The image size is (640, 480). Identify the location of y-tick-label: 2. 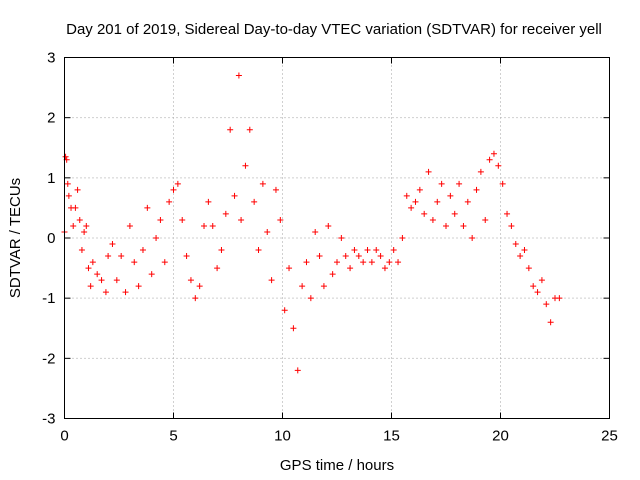
(51, 118).